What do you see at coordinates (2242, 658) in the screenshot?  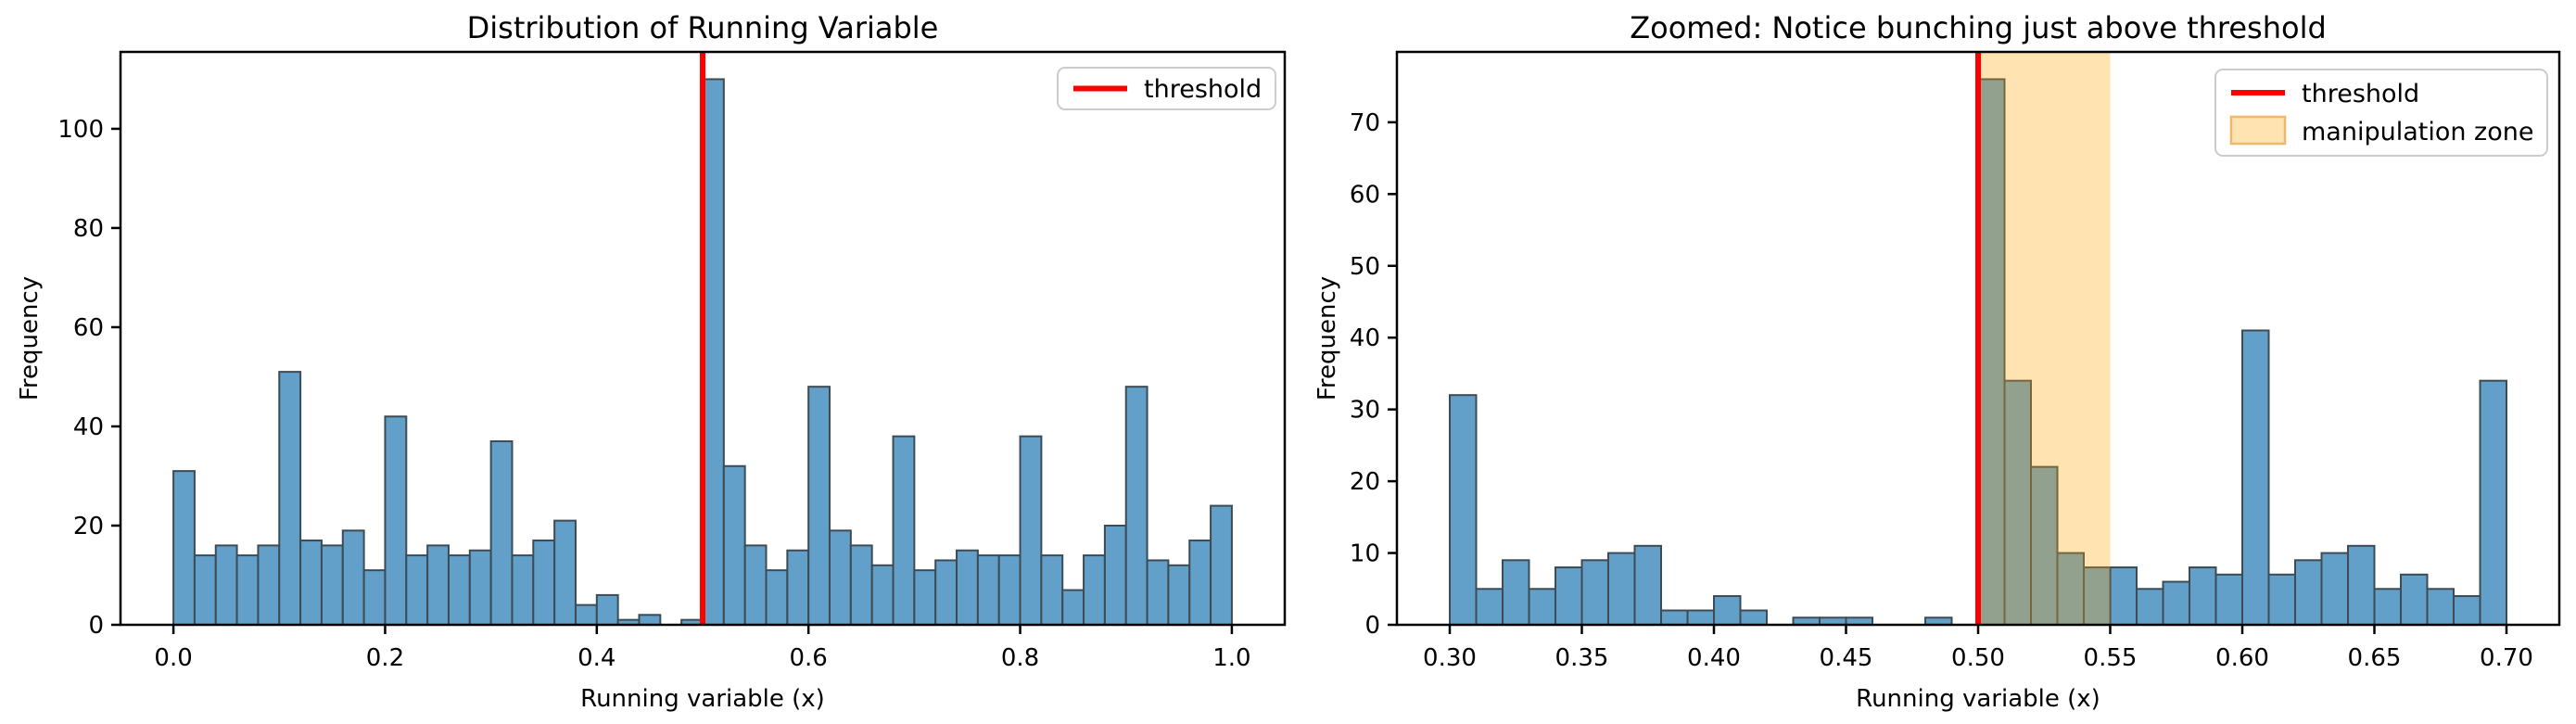 I see `x-tick-label: 0.60` at bounding box center [2242, 658].